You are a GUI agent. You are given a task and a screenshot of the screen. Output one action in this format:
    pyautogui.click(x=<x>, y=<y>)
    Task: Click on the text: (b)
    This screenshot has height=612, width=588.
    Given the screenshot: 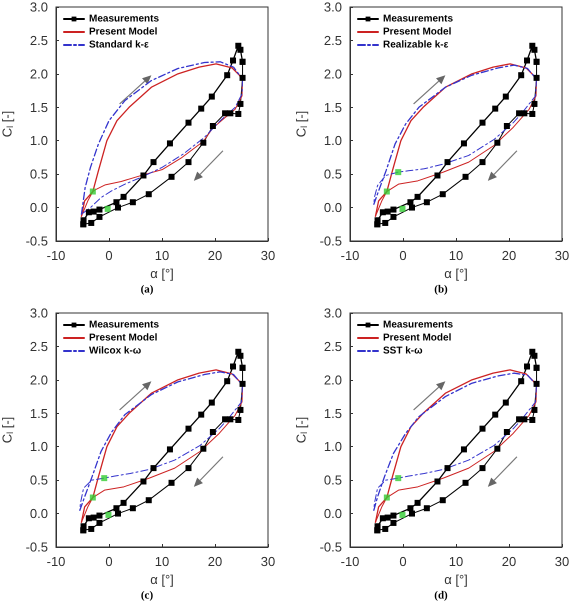 What is the action you would take?
    pyautogui.click(x=441, y=290)
    